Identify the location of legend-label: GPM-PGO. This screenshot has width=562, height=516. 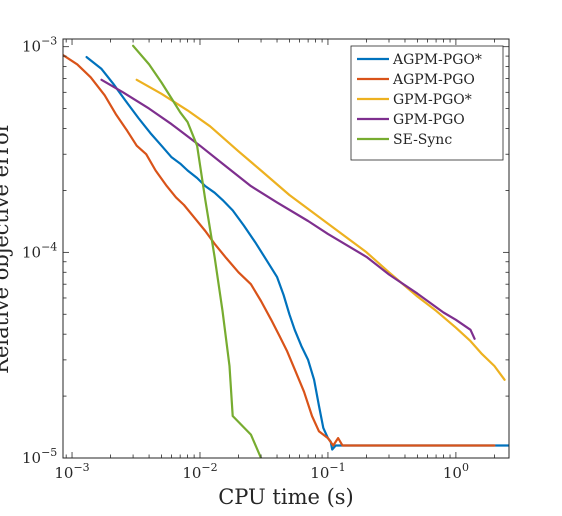
(429, 120).